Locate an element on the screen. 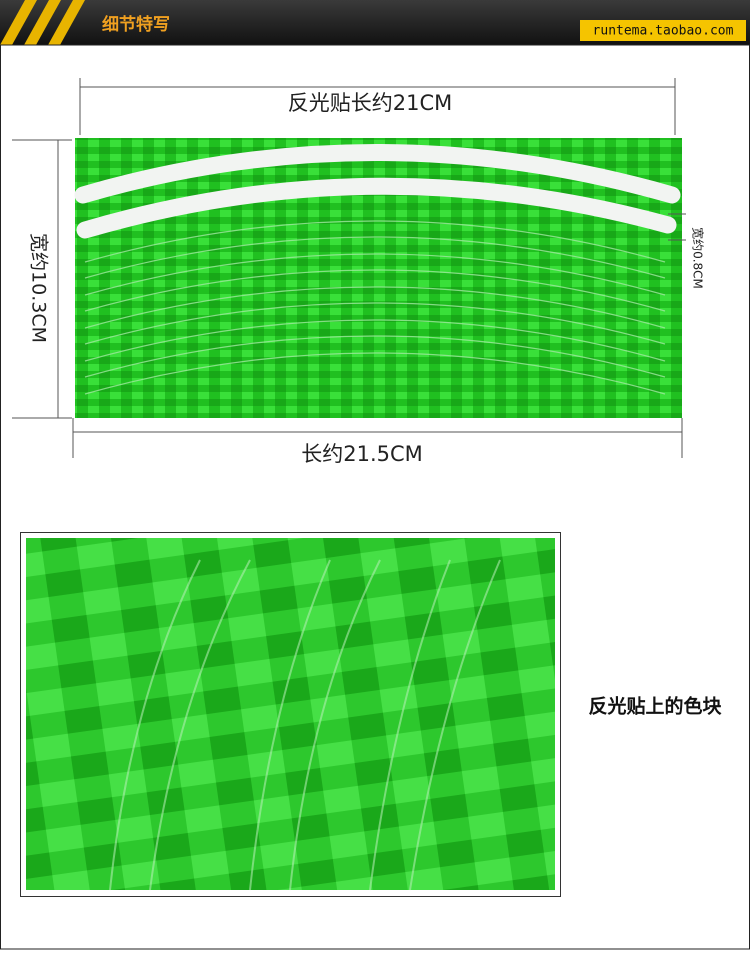 This screenshot has height=954, width=750. detail-caption: 反光贴上的色块 is located at coordinates (655, 706).